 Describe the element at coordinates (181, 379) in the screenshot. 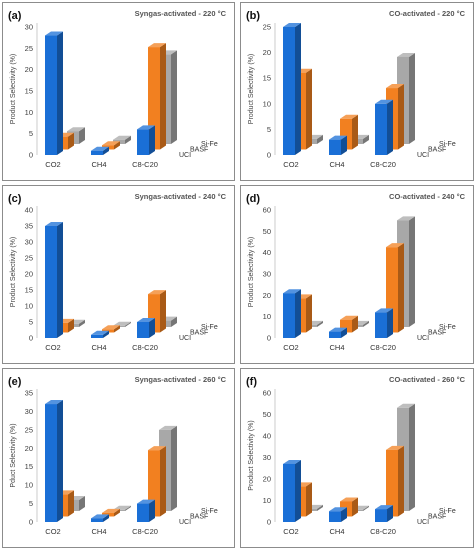

I see `chart-title: Syngas-activated - 260 °C` at that location.